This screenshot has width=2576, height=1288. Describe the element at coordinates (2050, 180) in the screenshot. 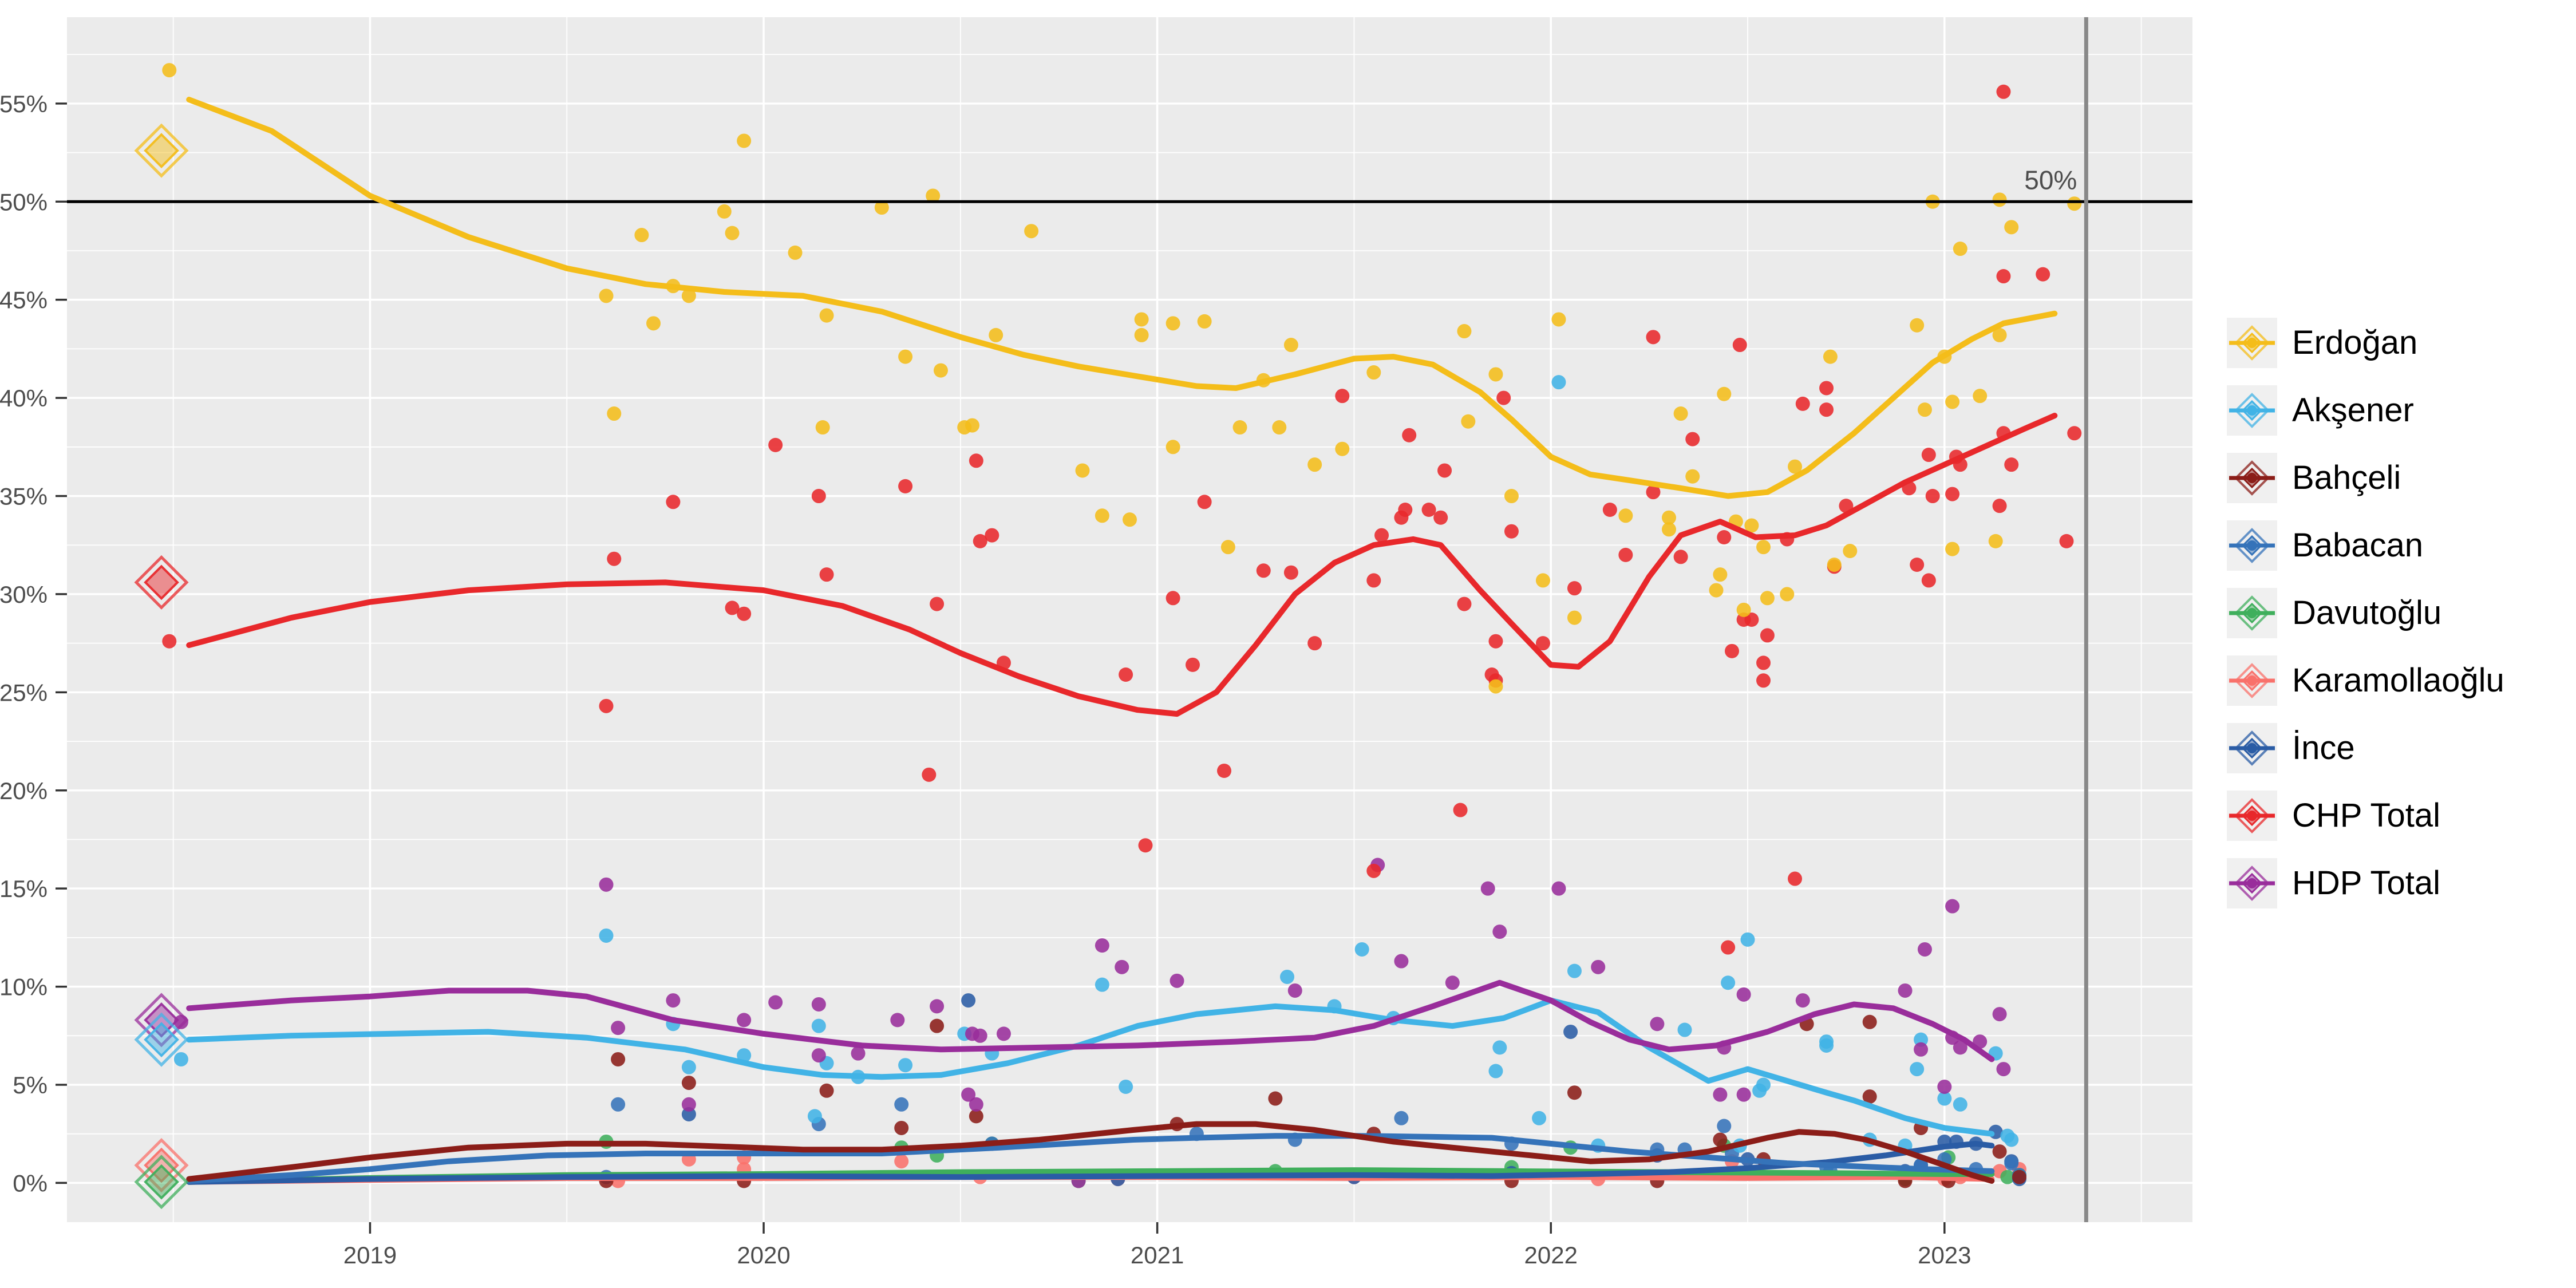

I see `fifty-percent-label: 50%` at that location.